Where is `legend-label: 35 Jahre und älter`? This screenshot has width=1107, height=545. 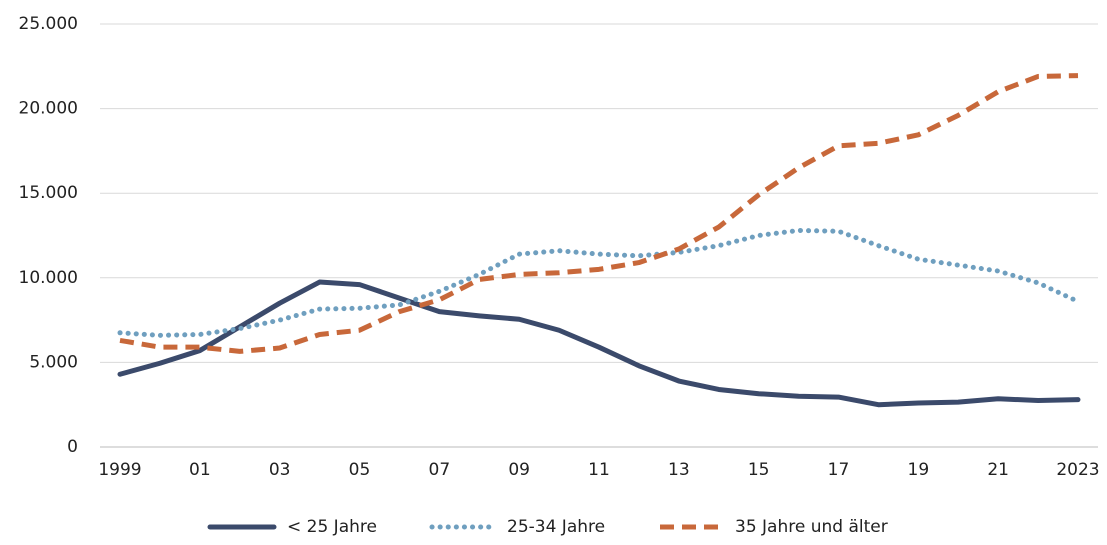 legend-label: 35 Jahre und älter is located at coordinates (811, 527).